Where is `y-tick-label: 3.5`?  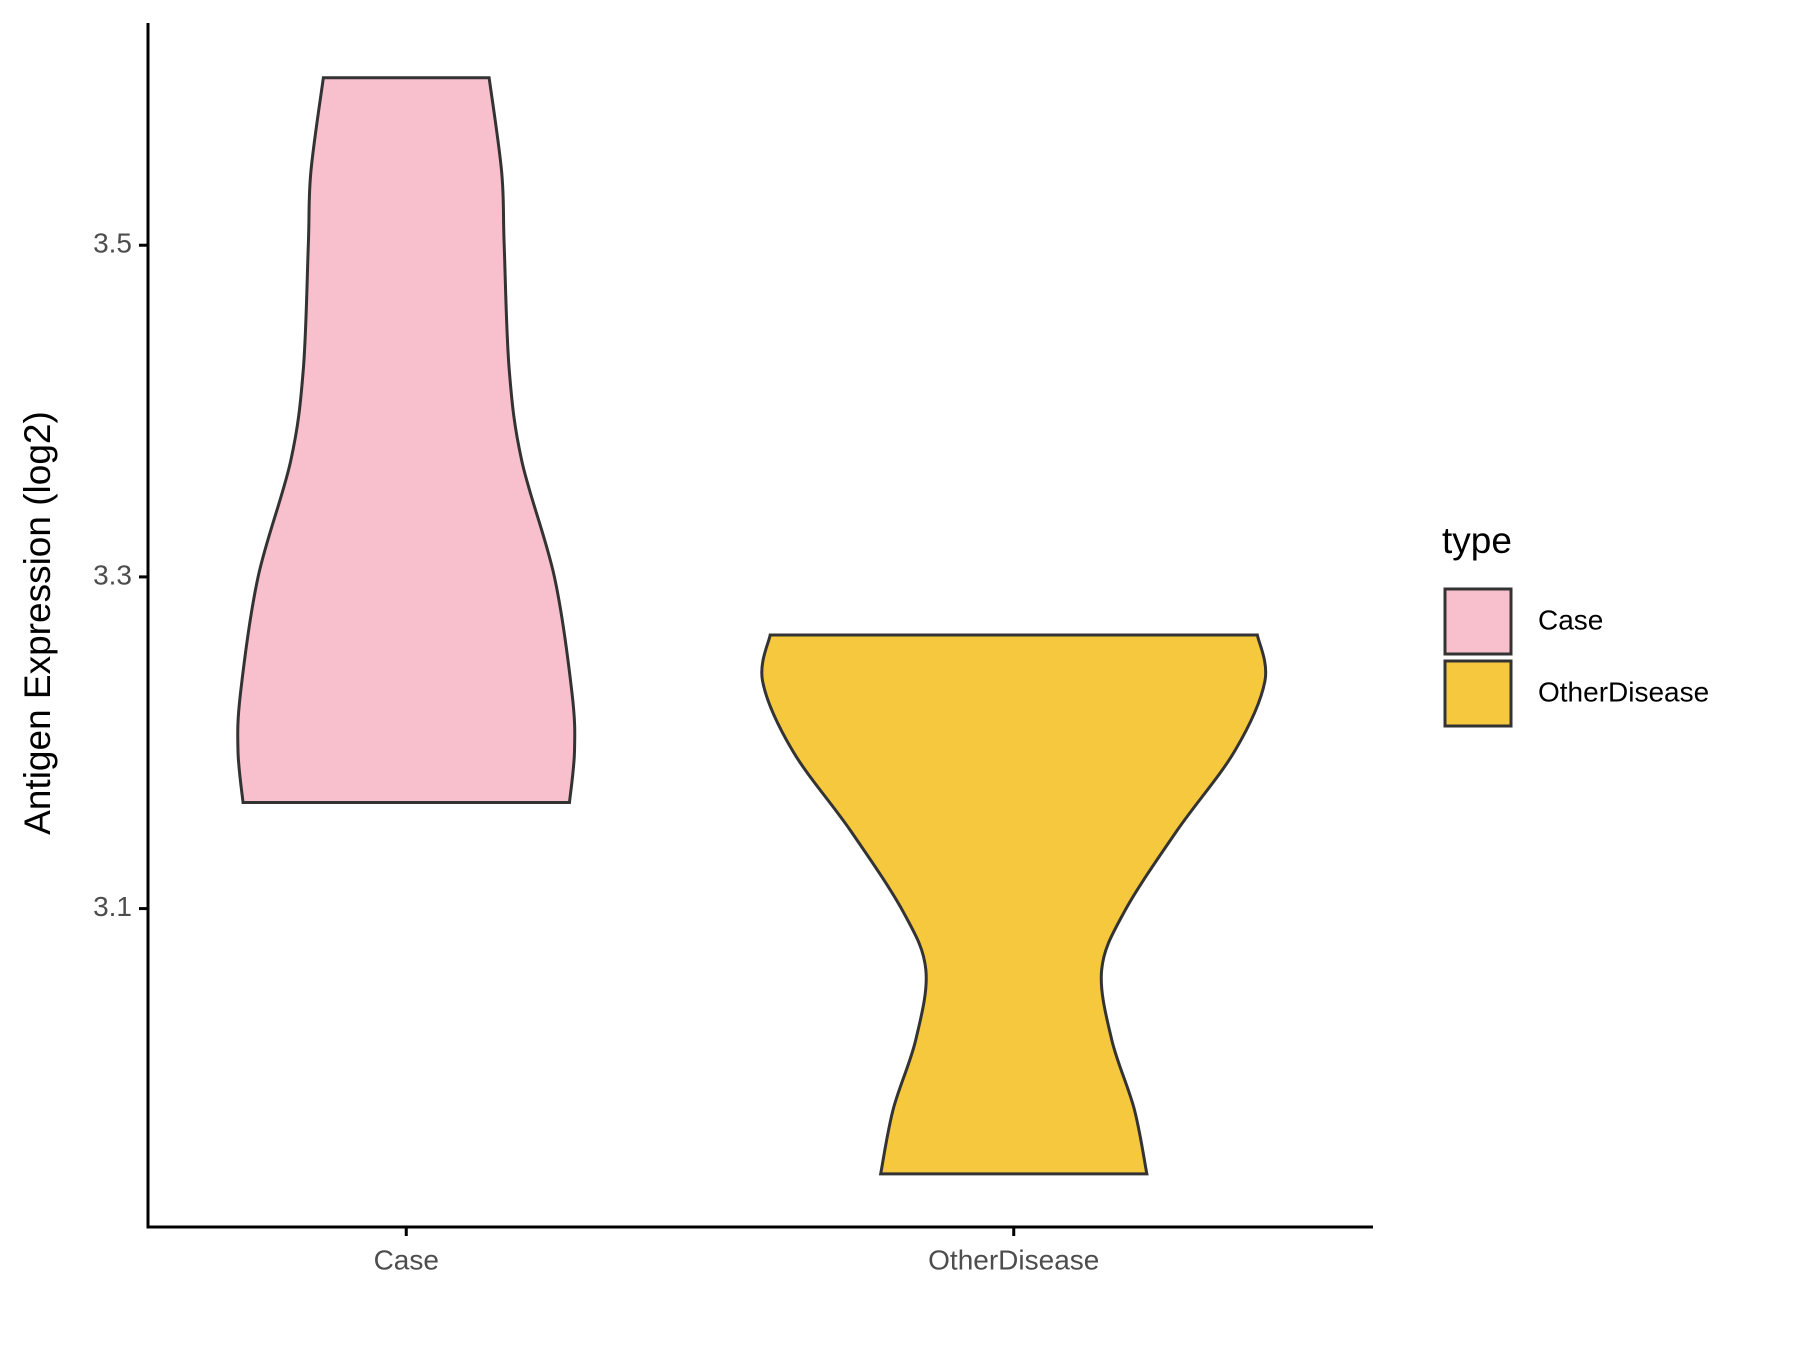
y-tick-label: 3.5 is located at coordinates (112, 243).